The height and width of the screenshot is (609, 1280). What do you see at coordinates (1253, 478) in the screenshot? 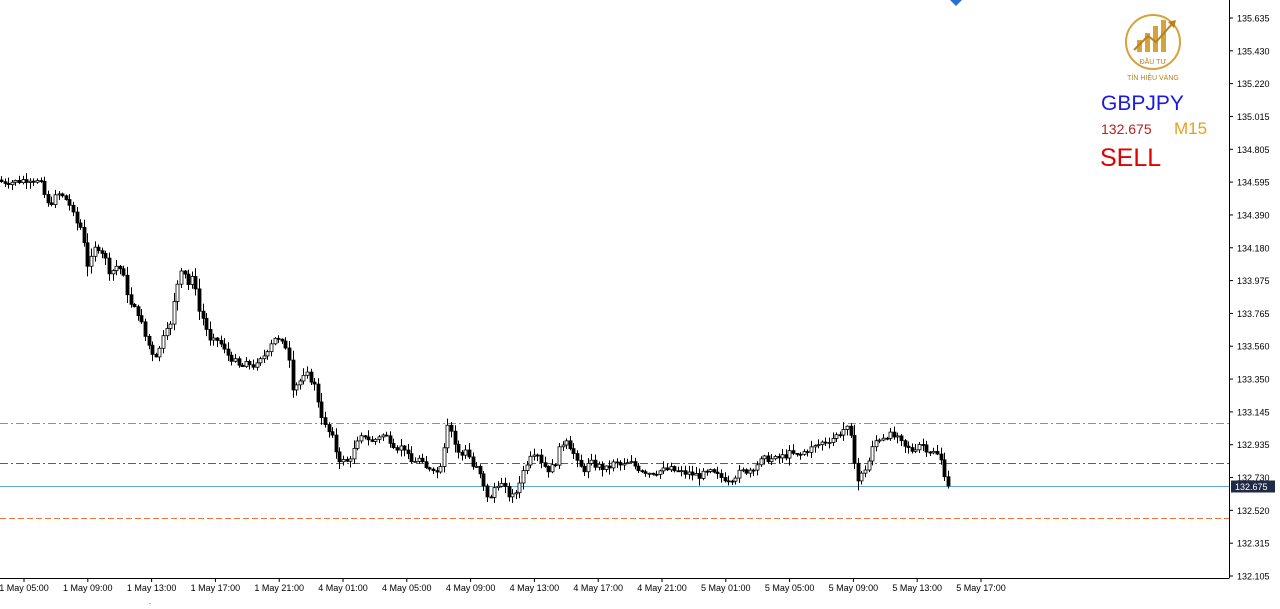
I see `price-tick-label: 132.730` at bounding box center [1253, 478].